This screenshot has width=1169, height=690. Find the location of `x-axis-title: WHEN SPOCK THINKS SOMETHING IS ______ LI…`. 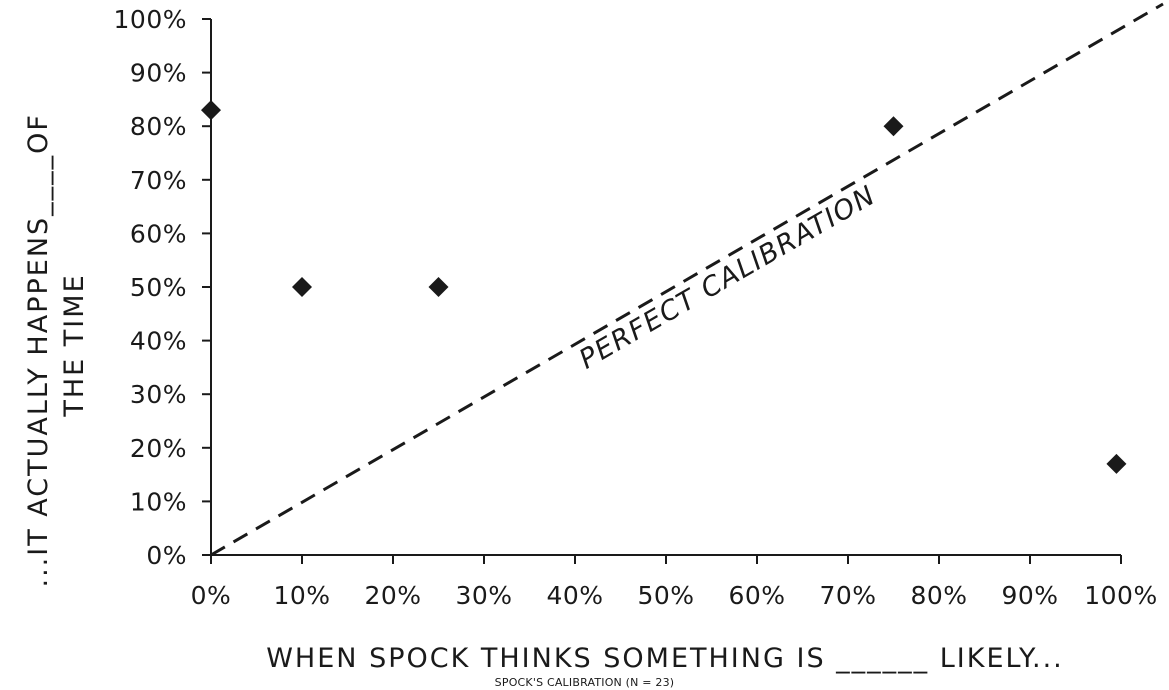

x-axis-title: WHEN SPOCK THINKS SOMETHING IS ______ LI… is located at coordinates (665, 658).